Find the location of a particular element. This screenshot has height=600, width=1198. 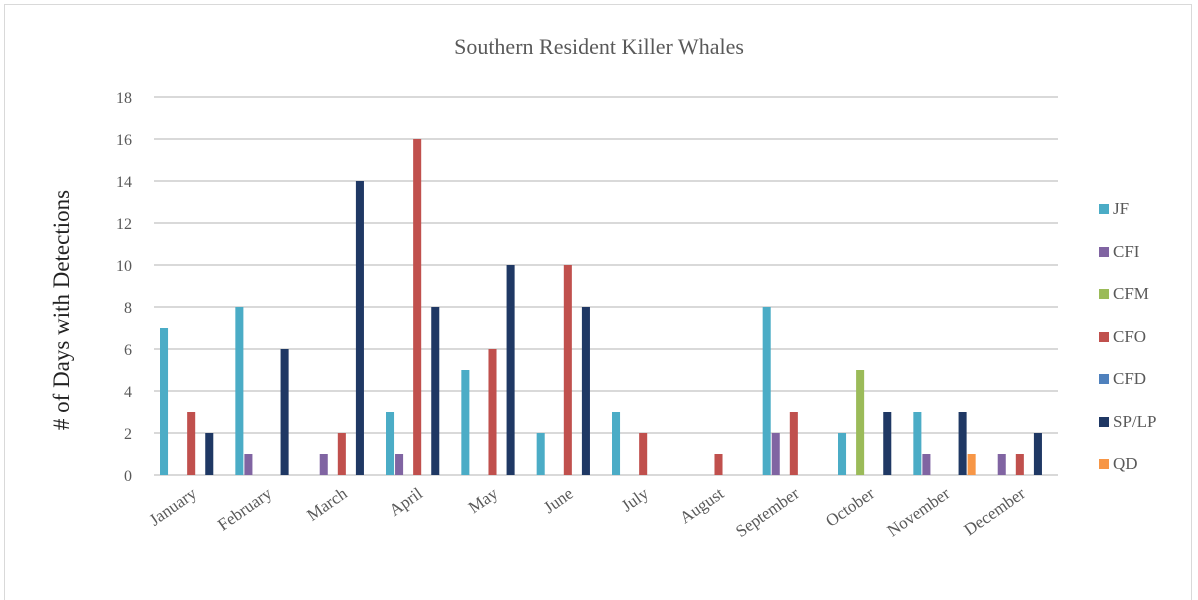

x-tick-label: December is located at coordinates (995, 512).